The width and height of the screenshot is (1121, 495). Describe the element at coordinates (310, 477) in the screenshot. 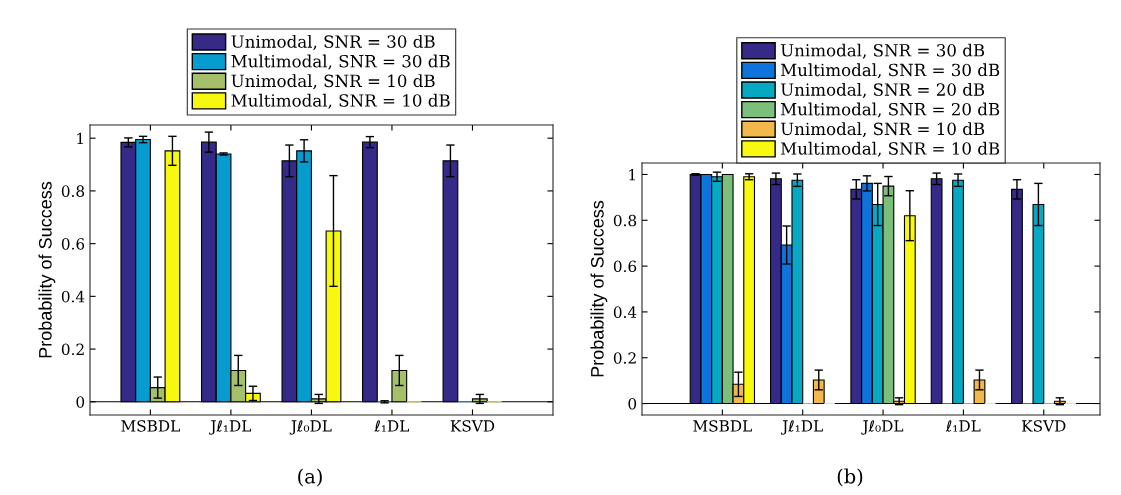

I see `text: (a)` at that location.